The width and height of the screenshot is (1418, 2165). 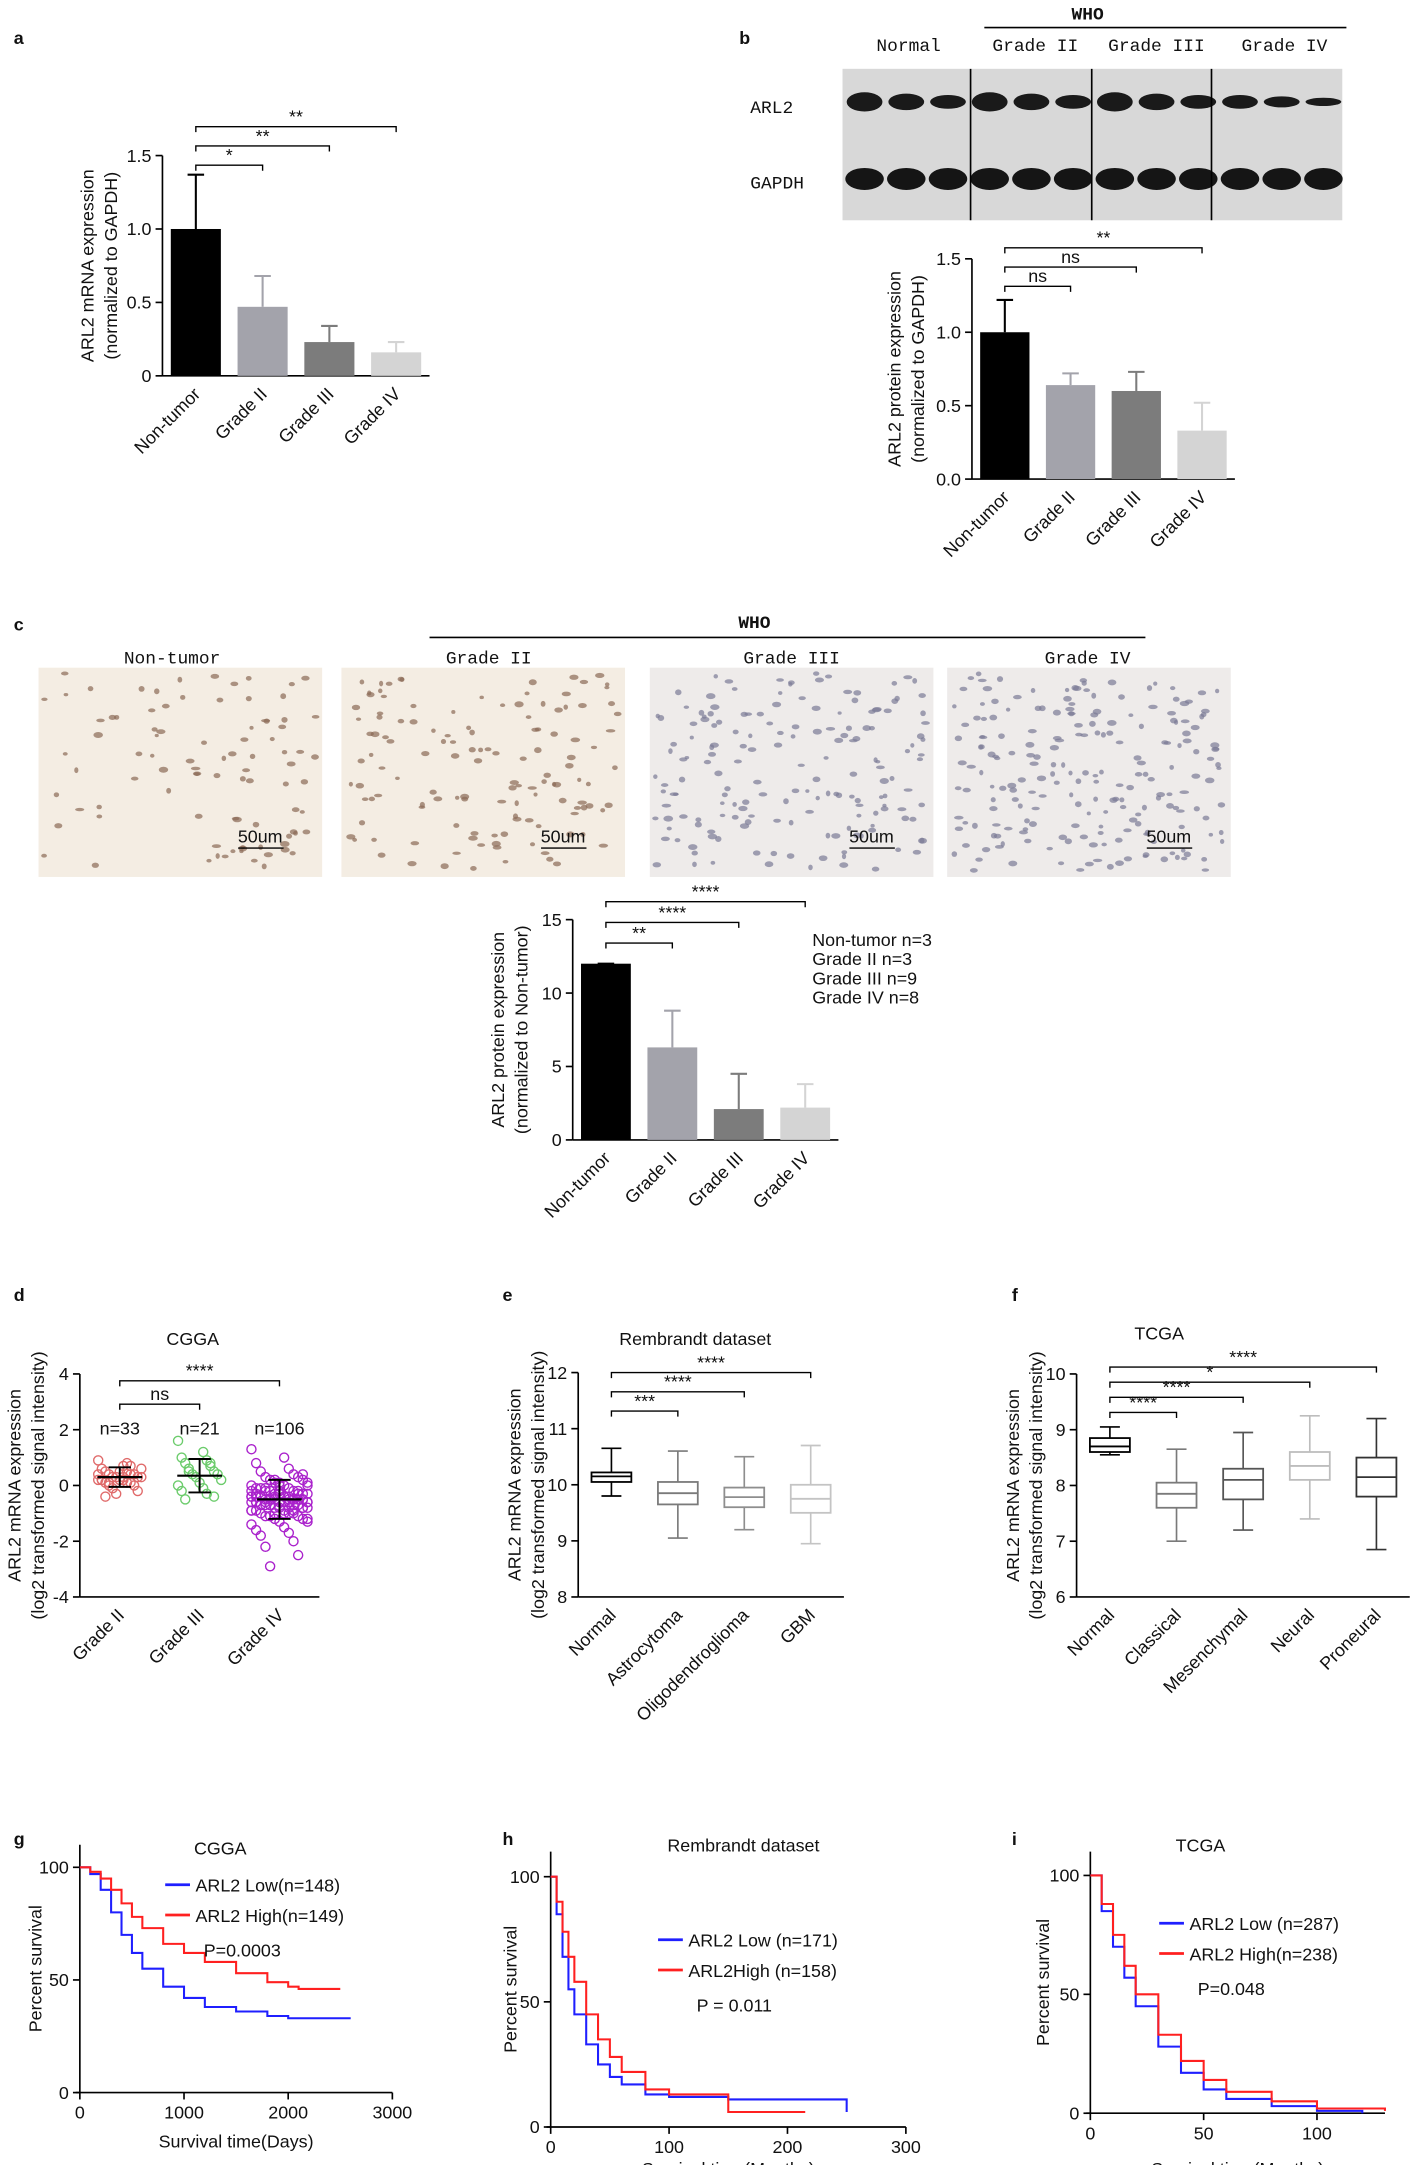 I want to click on x-tick-label: Normal, so click(x=1090, y=1632).